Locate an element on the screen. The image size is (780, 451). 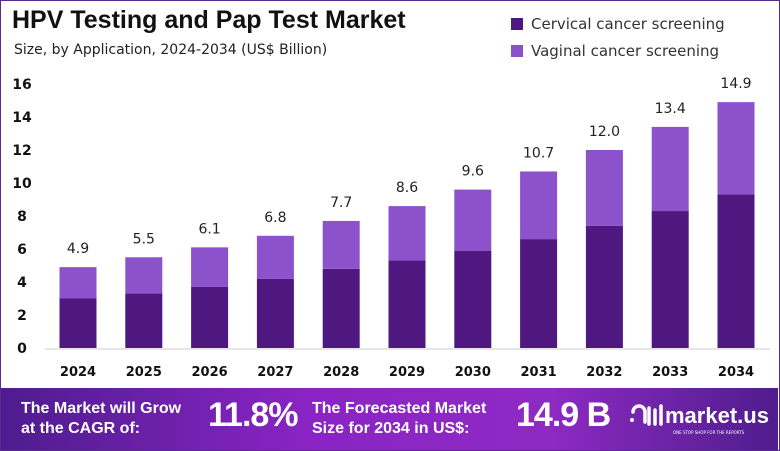
total-label: 4.9 is located at coordinates (78, 249).